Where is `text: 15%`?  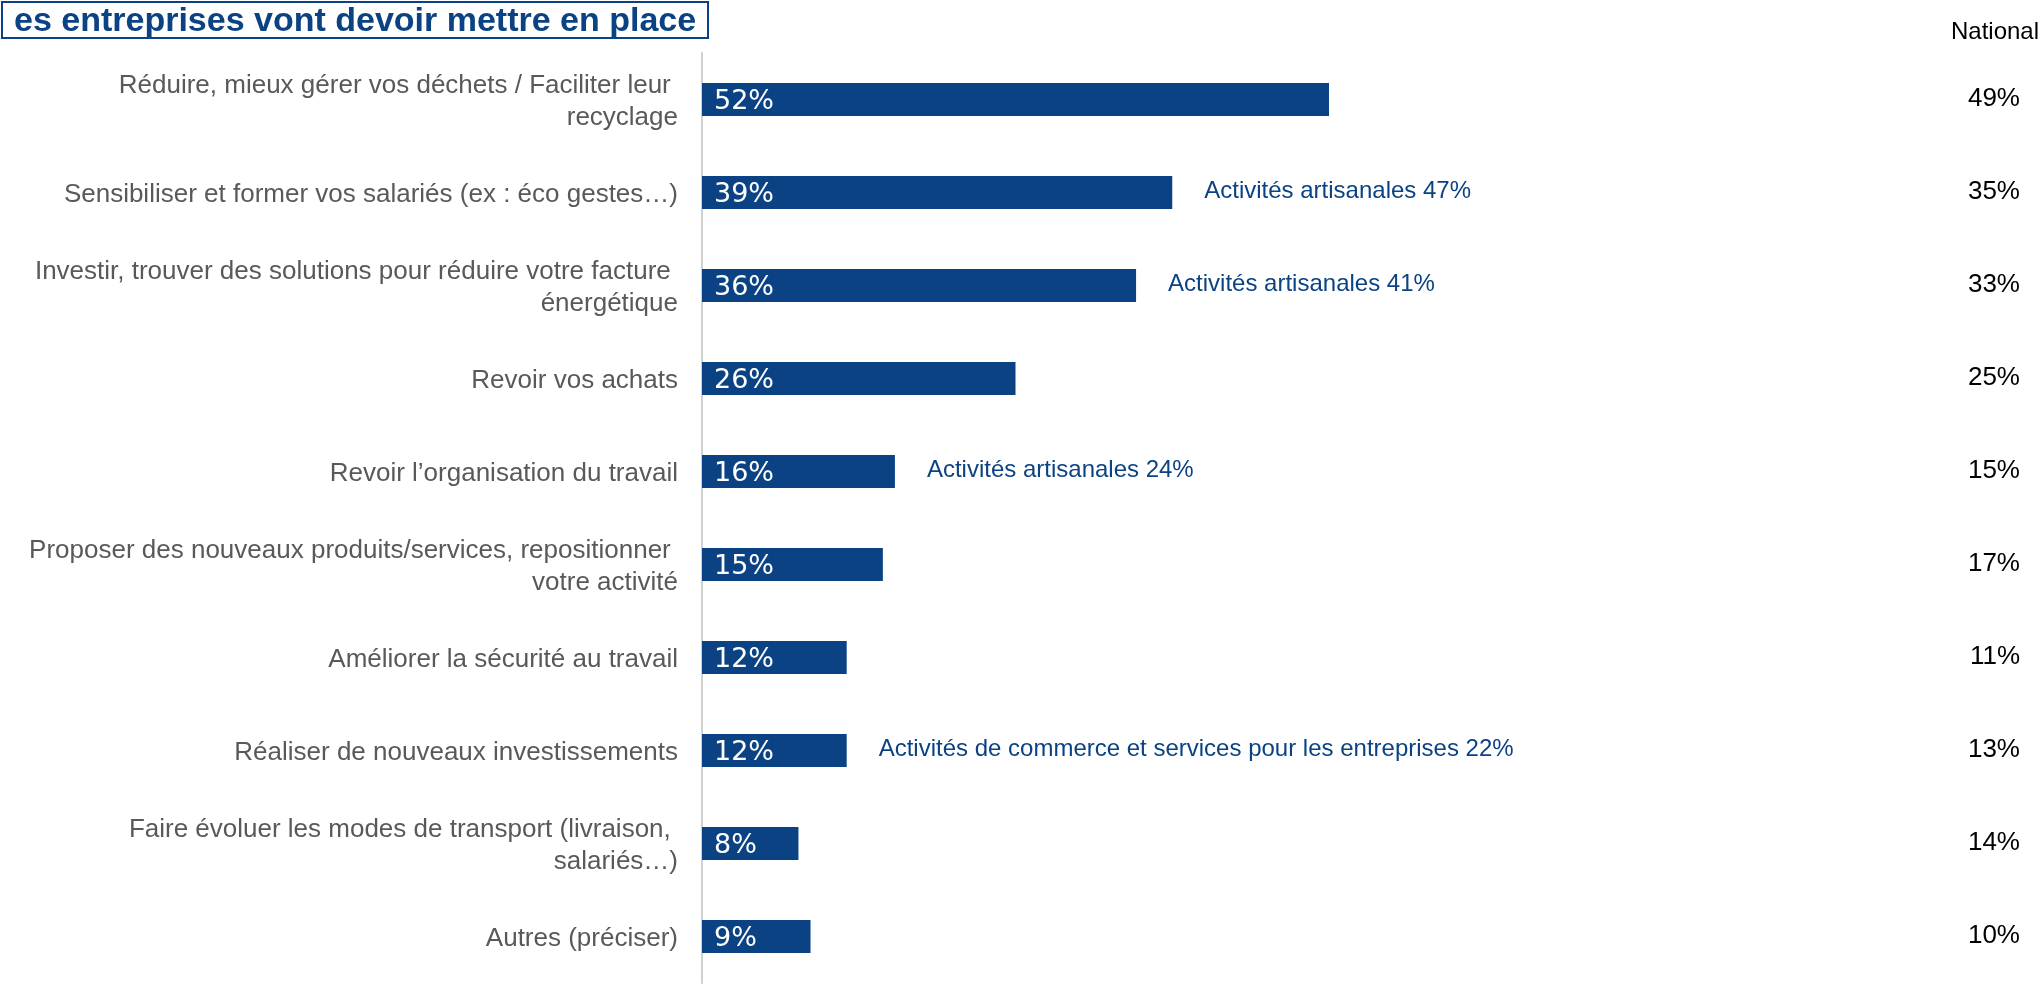
text: 15% is located at coordinates (1993, 468).